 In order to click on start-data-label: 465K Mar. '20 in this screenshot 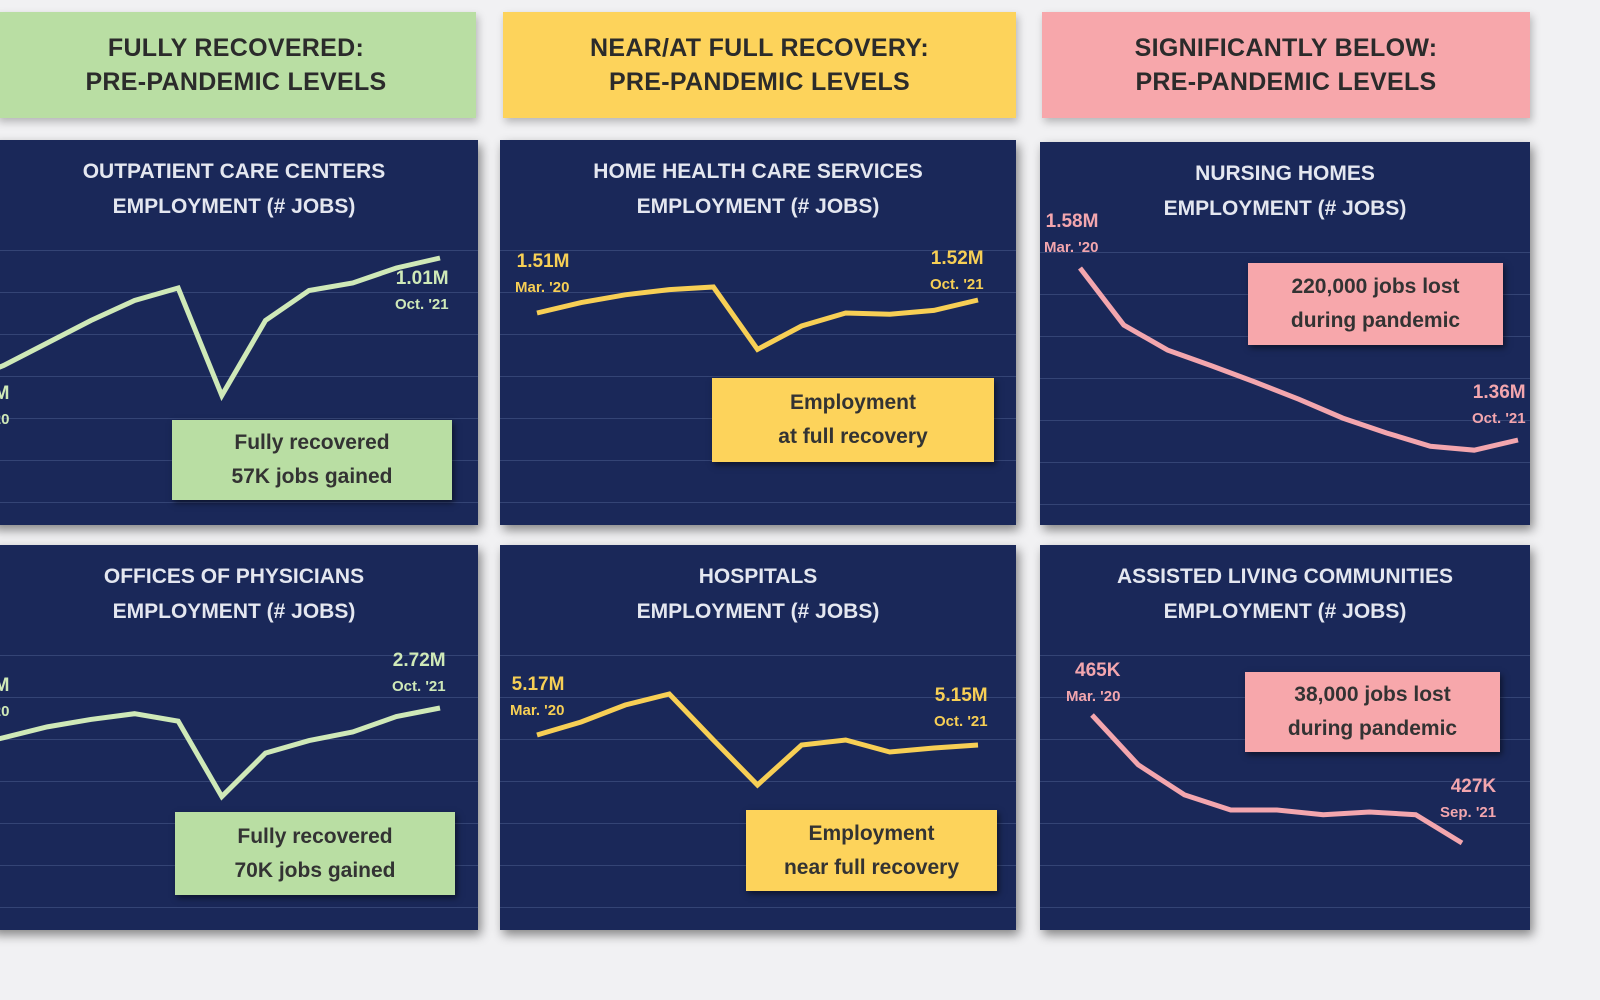, I will do `click(1093, 682)`.